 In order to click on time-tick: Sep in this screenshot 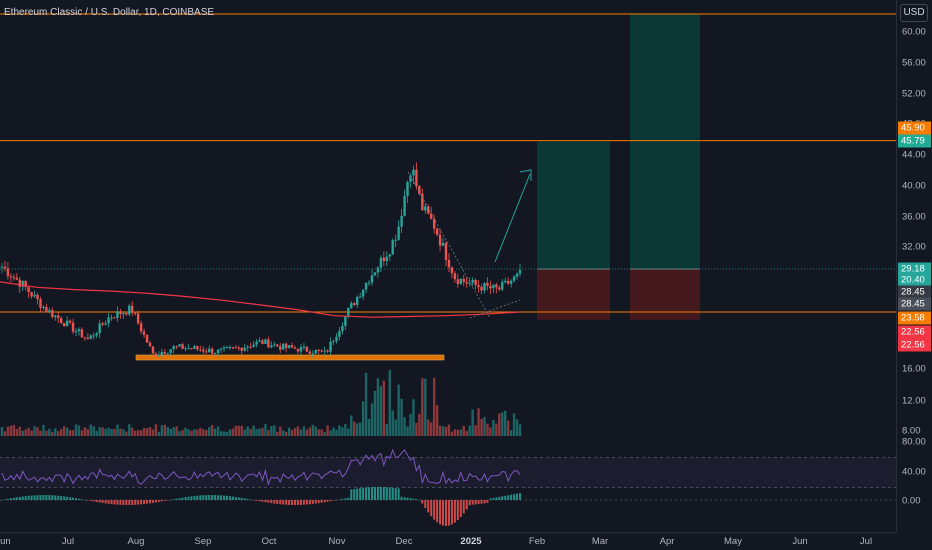, I will do `click(203, 541)`.